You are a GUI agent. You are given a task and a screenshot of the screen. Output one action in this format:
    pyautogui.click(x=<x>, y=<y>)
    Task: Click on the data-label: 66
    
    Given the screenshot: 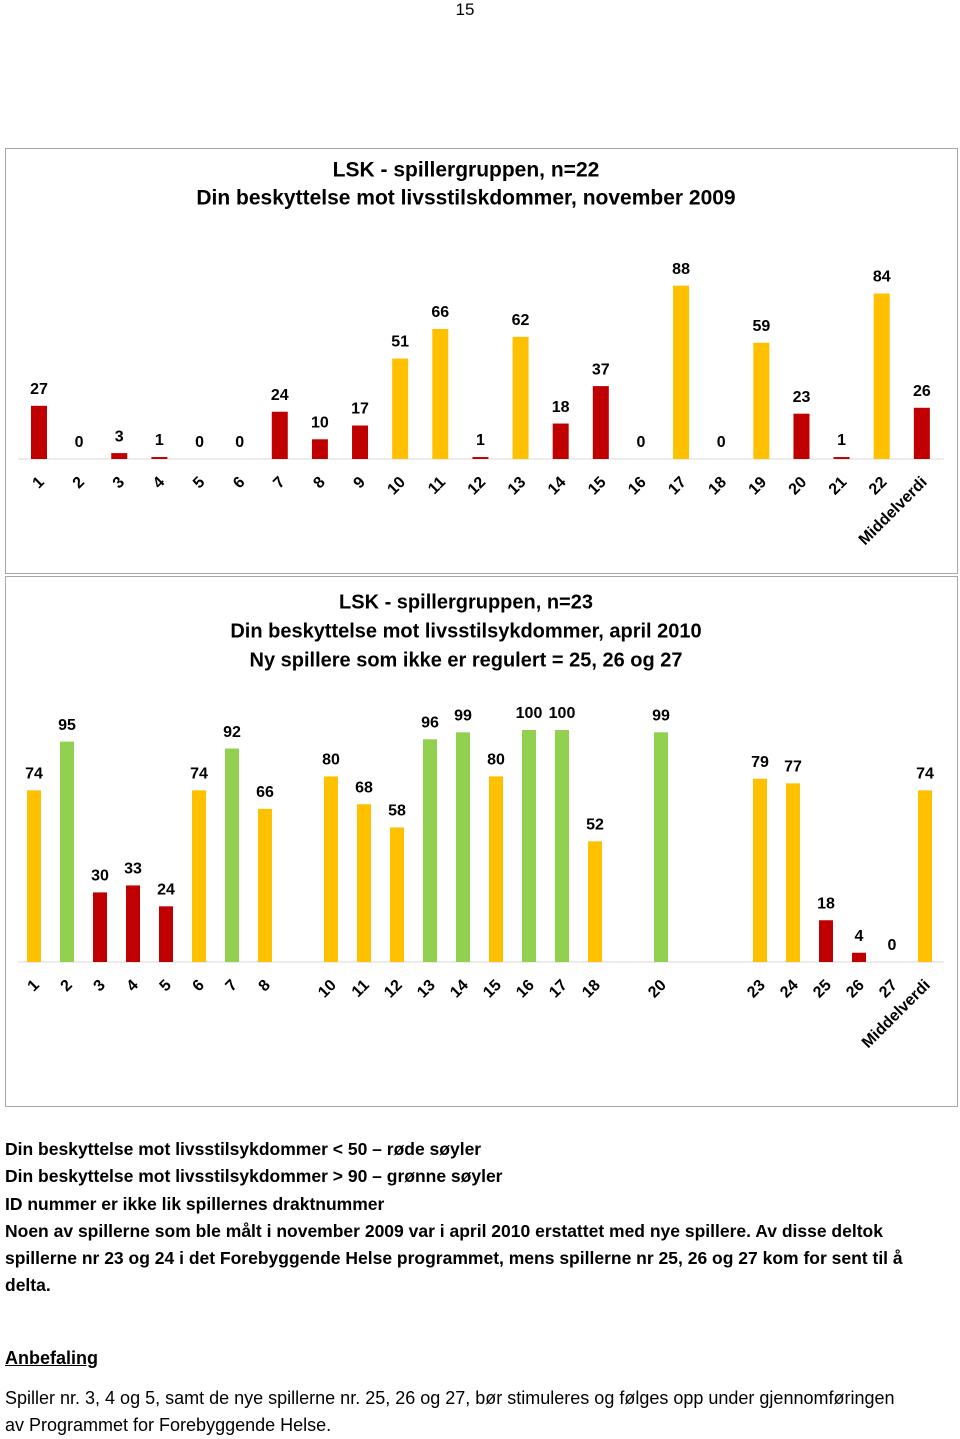 What is the action you would take?
    pyautogui.click(x=265, y=792)
    